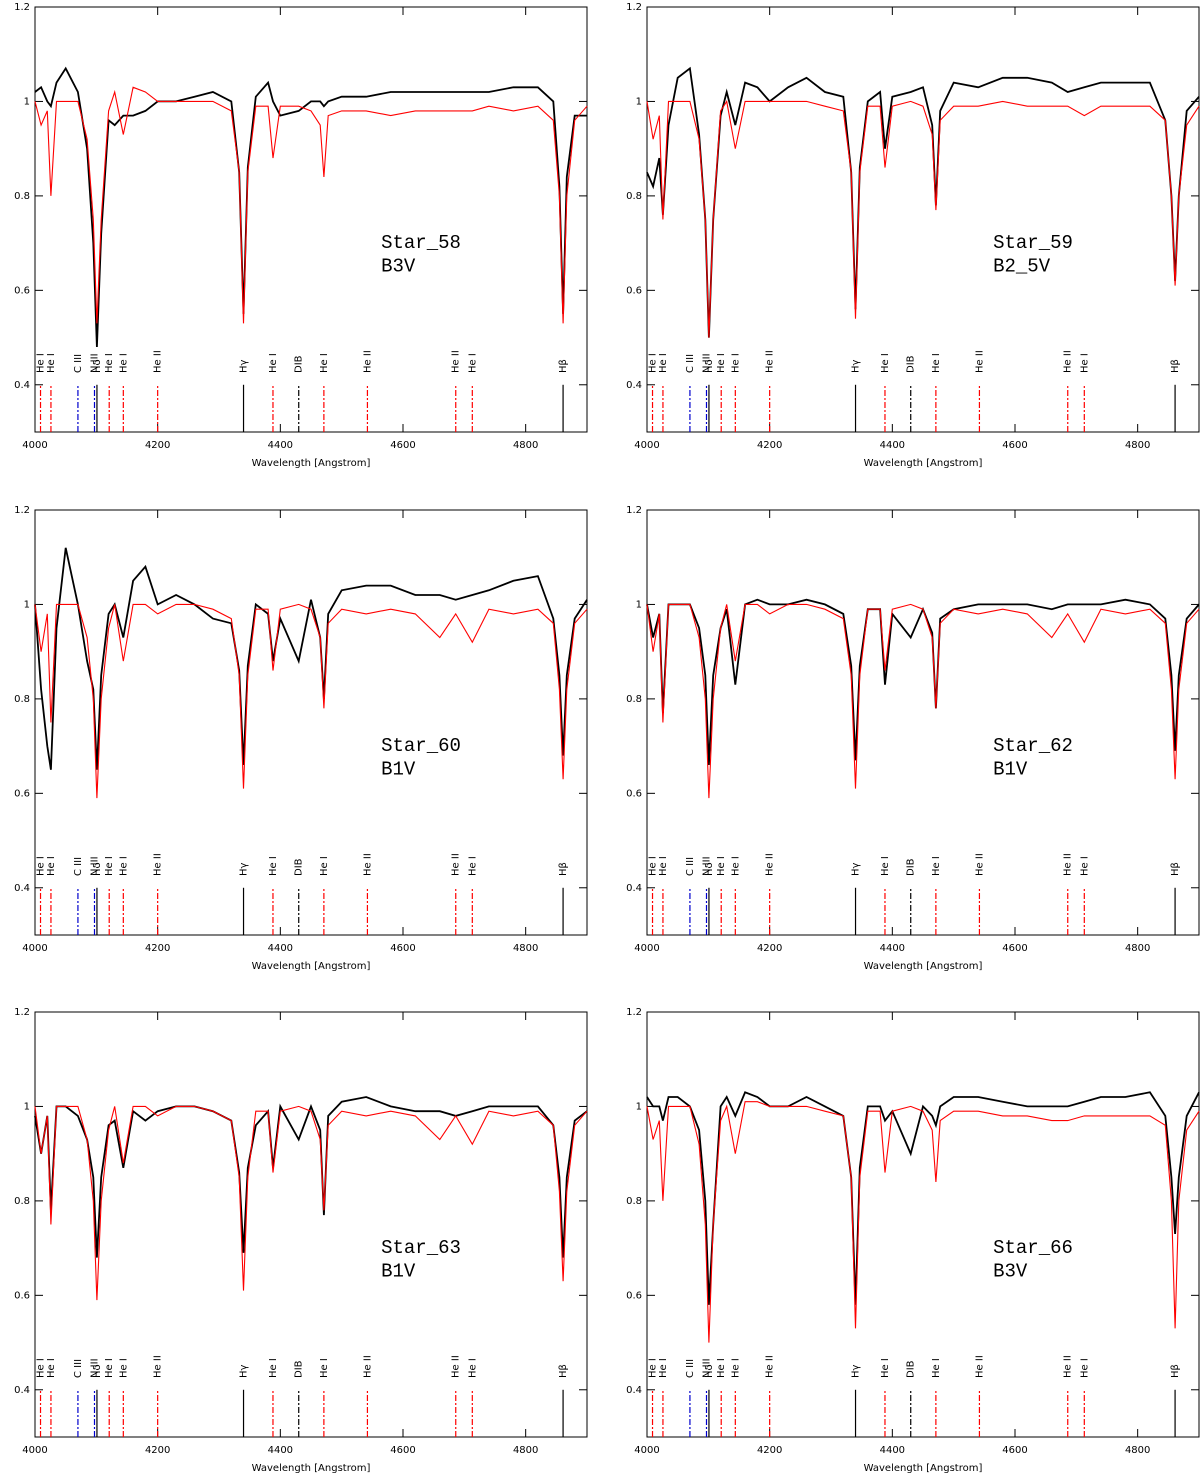 The height and width of the screenshot is (1478, 1200). What do you see at coordinates (1033, 243) in the screenshot?
I see `star-name: Star_59` at bounding box center [1033, 243].